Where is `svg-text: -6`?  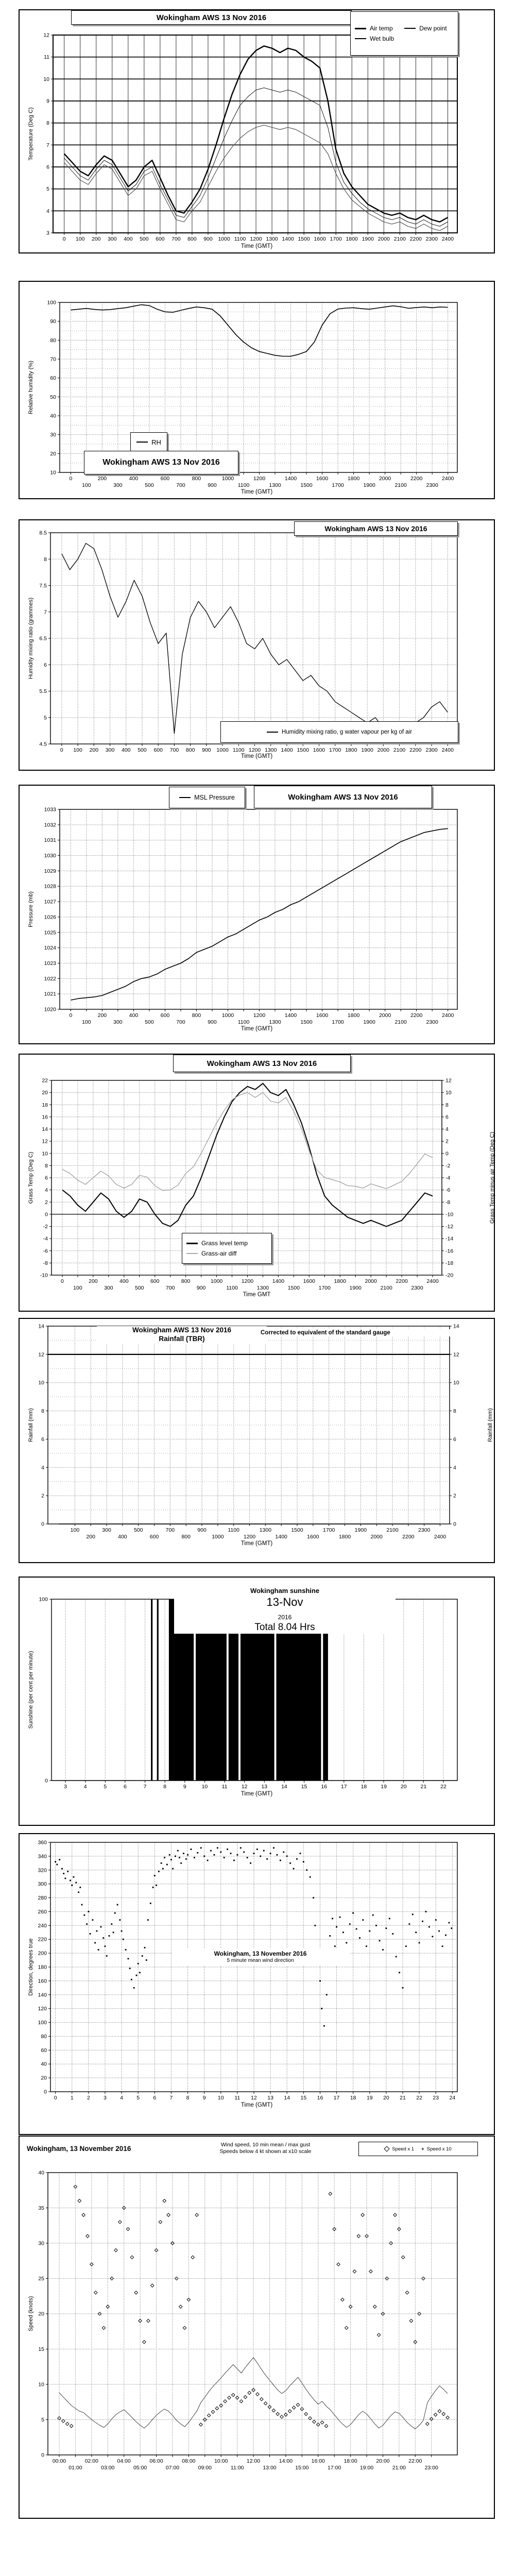 svg-text: -6 is located at coordinates (45, 1251).